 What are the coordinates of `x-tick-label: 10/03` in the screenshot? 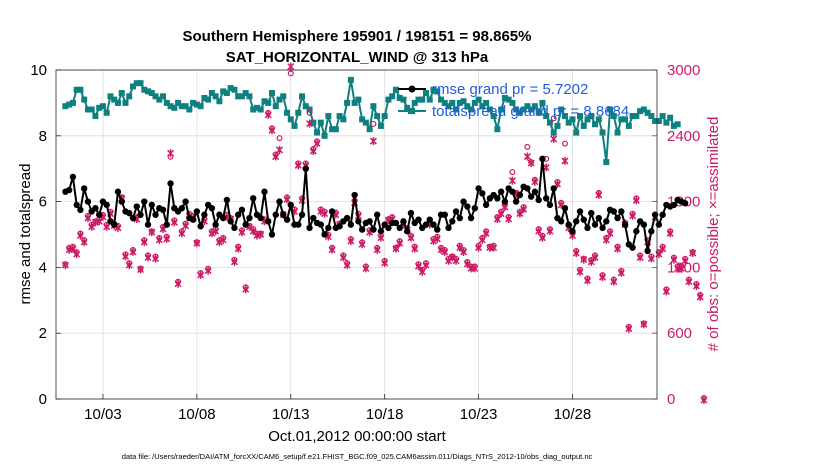 It's located at (103, 414).